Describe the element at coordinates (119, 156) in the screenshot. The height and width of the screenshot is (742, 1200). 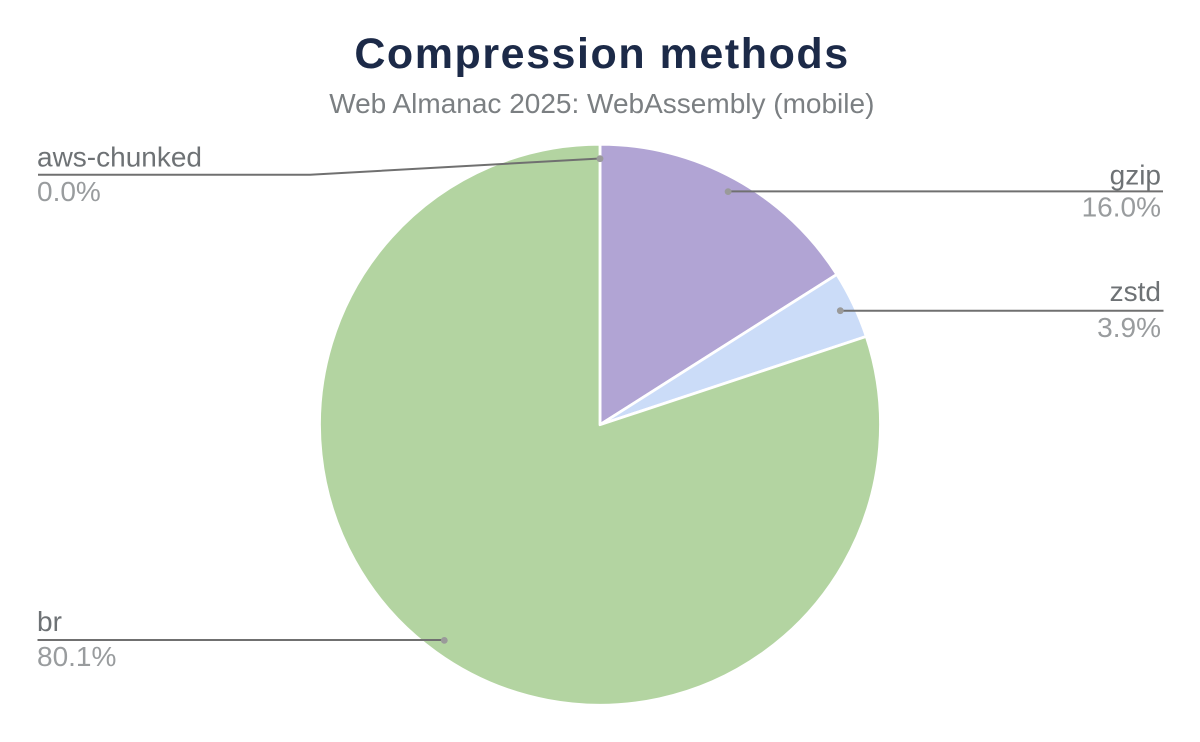
I see `svg-text: aws-chunked` at that location.